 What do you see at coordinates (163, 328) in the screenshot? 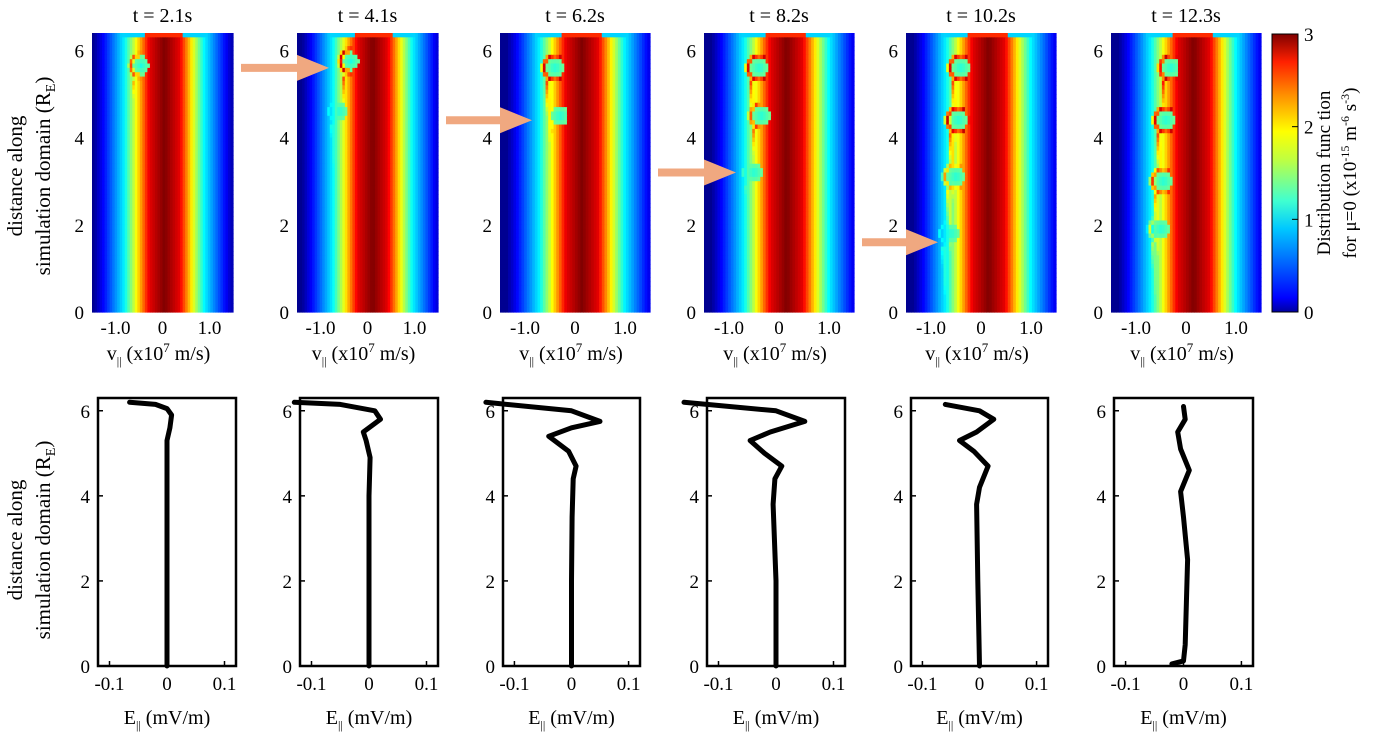
I see `heatmap-xtick-label: 0` at bounding box center [163, 328].